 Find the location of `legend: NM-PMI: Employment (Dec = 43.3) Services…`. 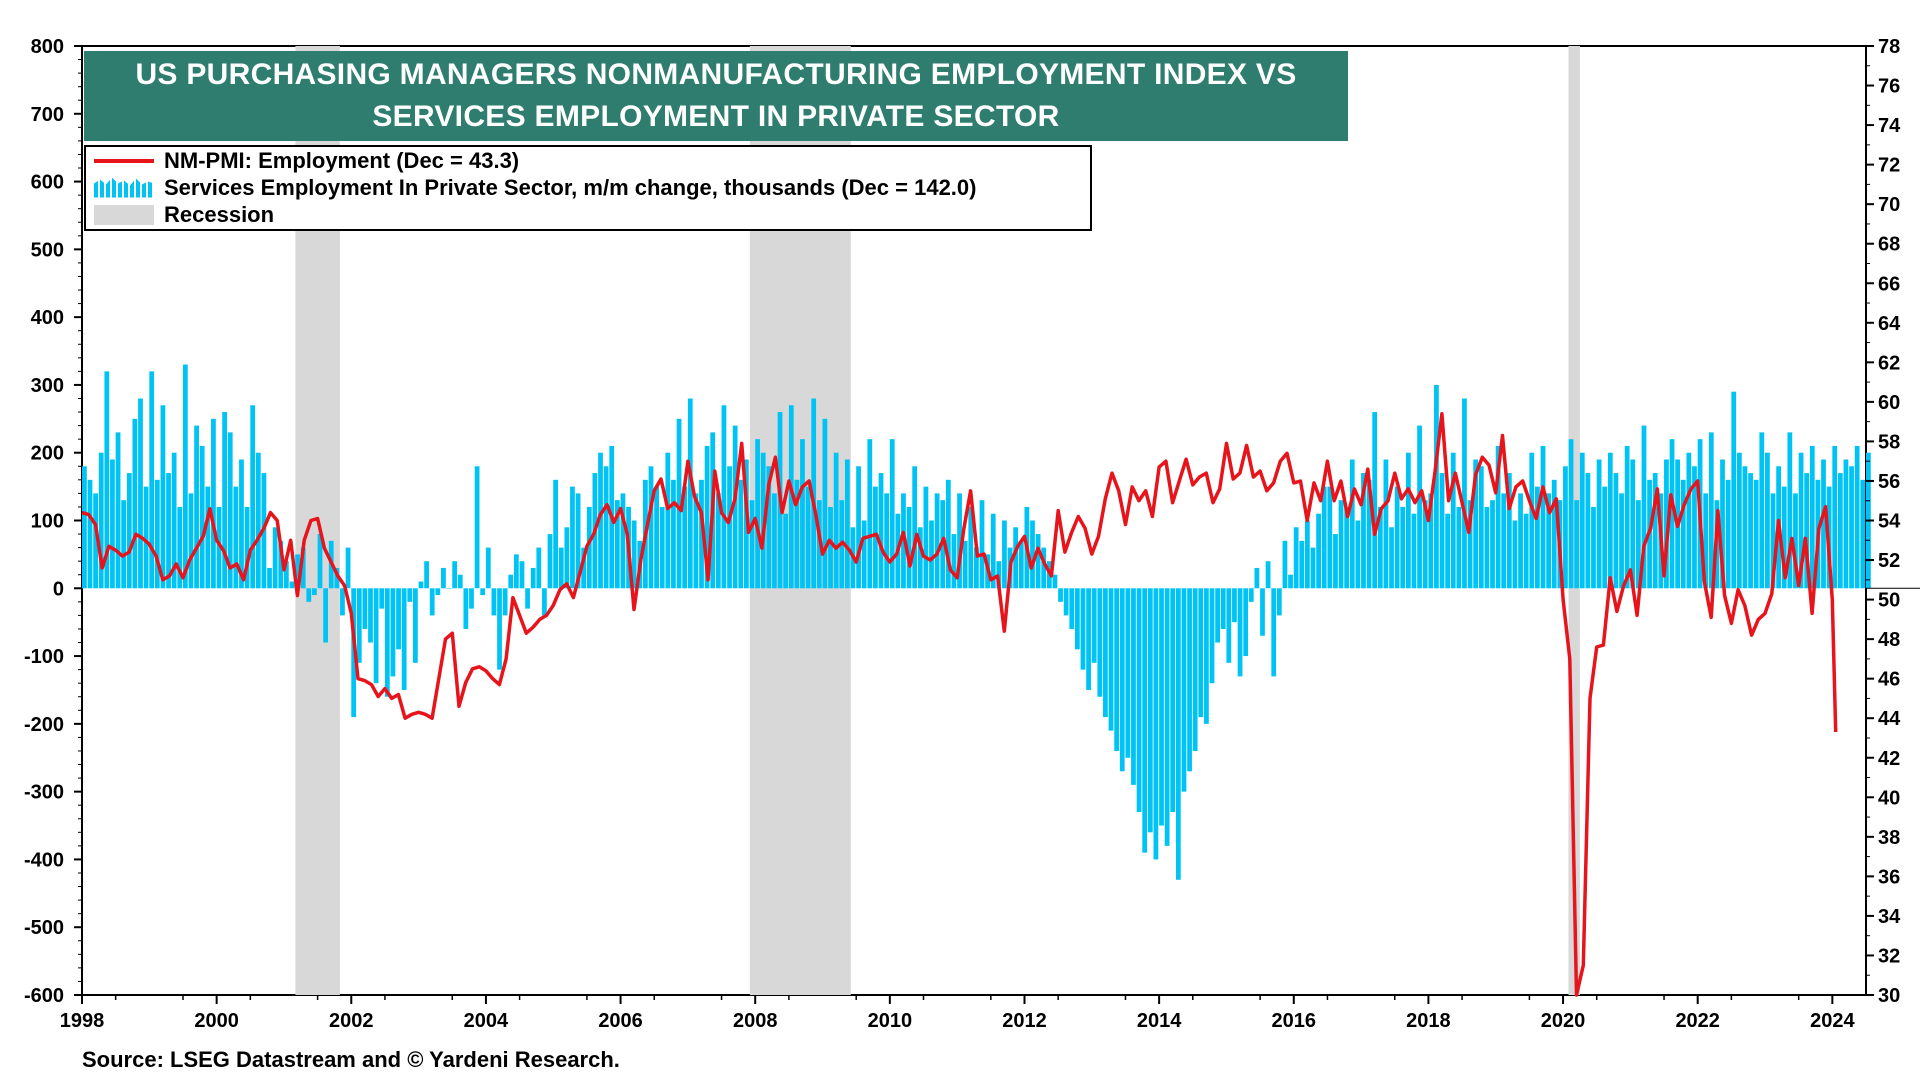

legend: NM-PMI: Employment (Dec = 43.3) Services… is located at coordinates (588, 188).